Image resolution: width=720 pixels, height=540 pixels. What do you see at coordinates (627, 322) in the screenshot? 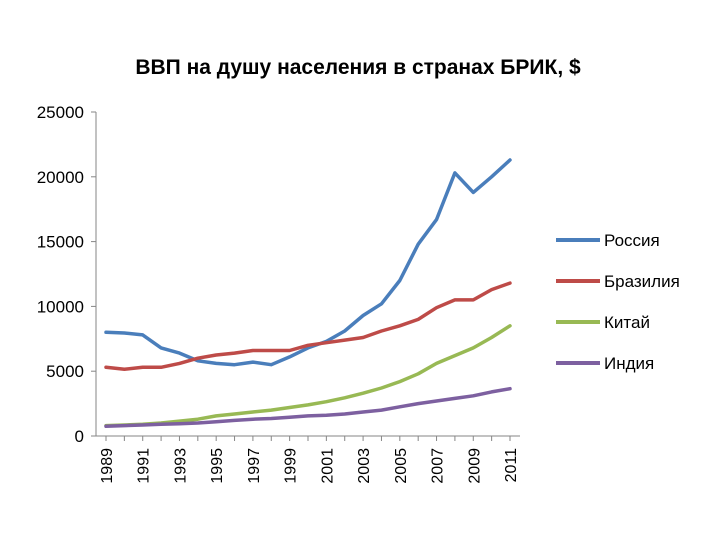
I see `legend-label: Китай` at bounding box center [627, 322].